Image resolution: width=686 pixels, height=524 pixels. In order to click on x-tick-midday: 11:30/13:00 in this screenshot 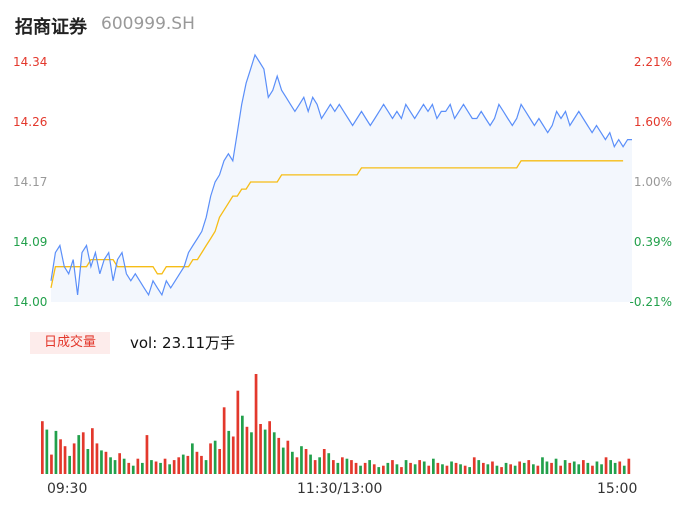, I will do `click(340, 489)`.